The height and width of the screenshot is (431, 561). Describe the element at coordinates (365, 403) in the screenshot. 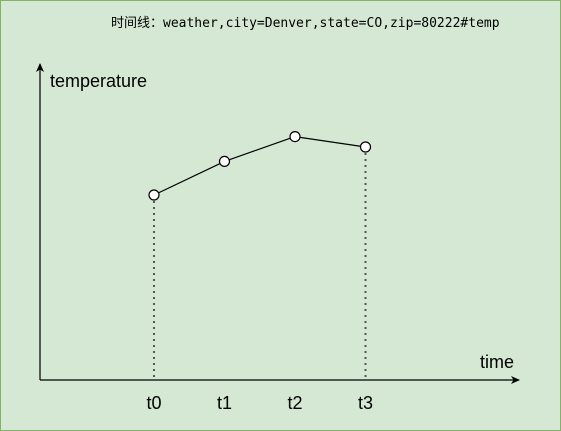

I see `x-tick-label-t3: t3` at that location.